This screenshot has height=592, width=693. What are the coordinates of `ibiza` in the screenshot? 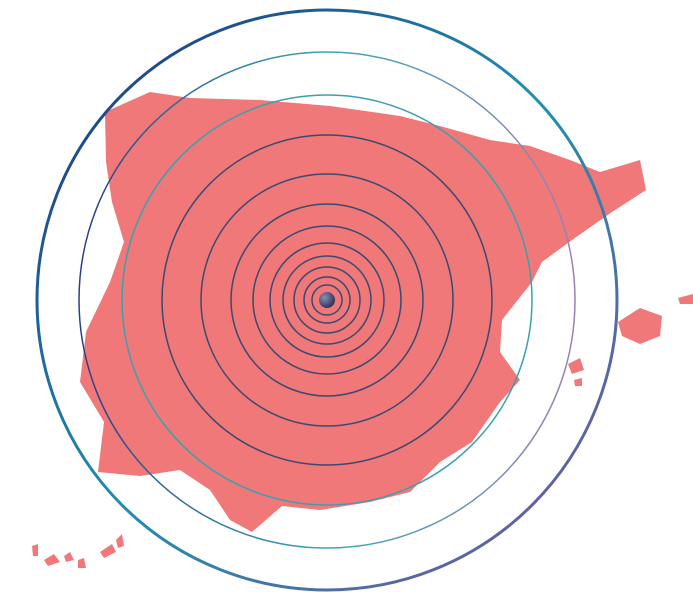 It's located at (576, 366).